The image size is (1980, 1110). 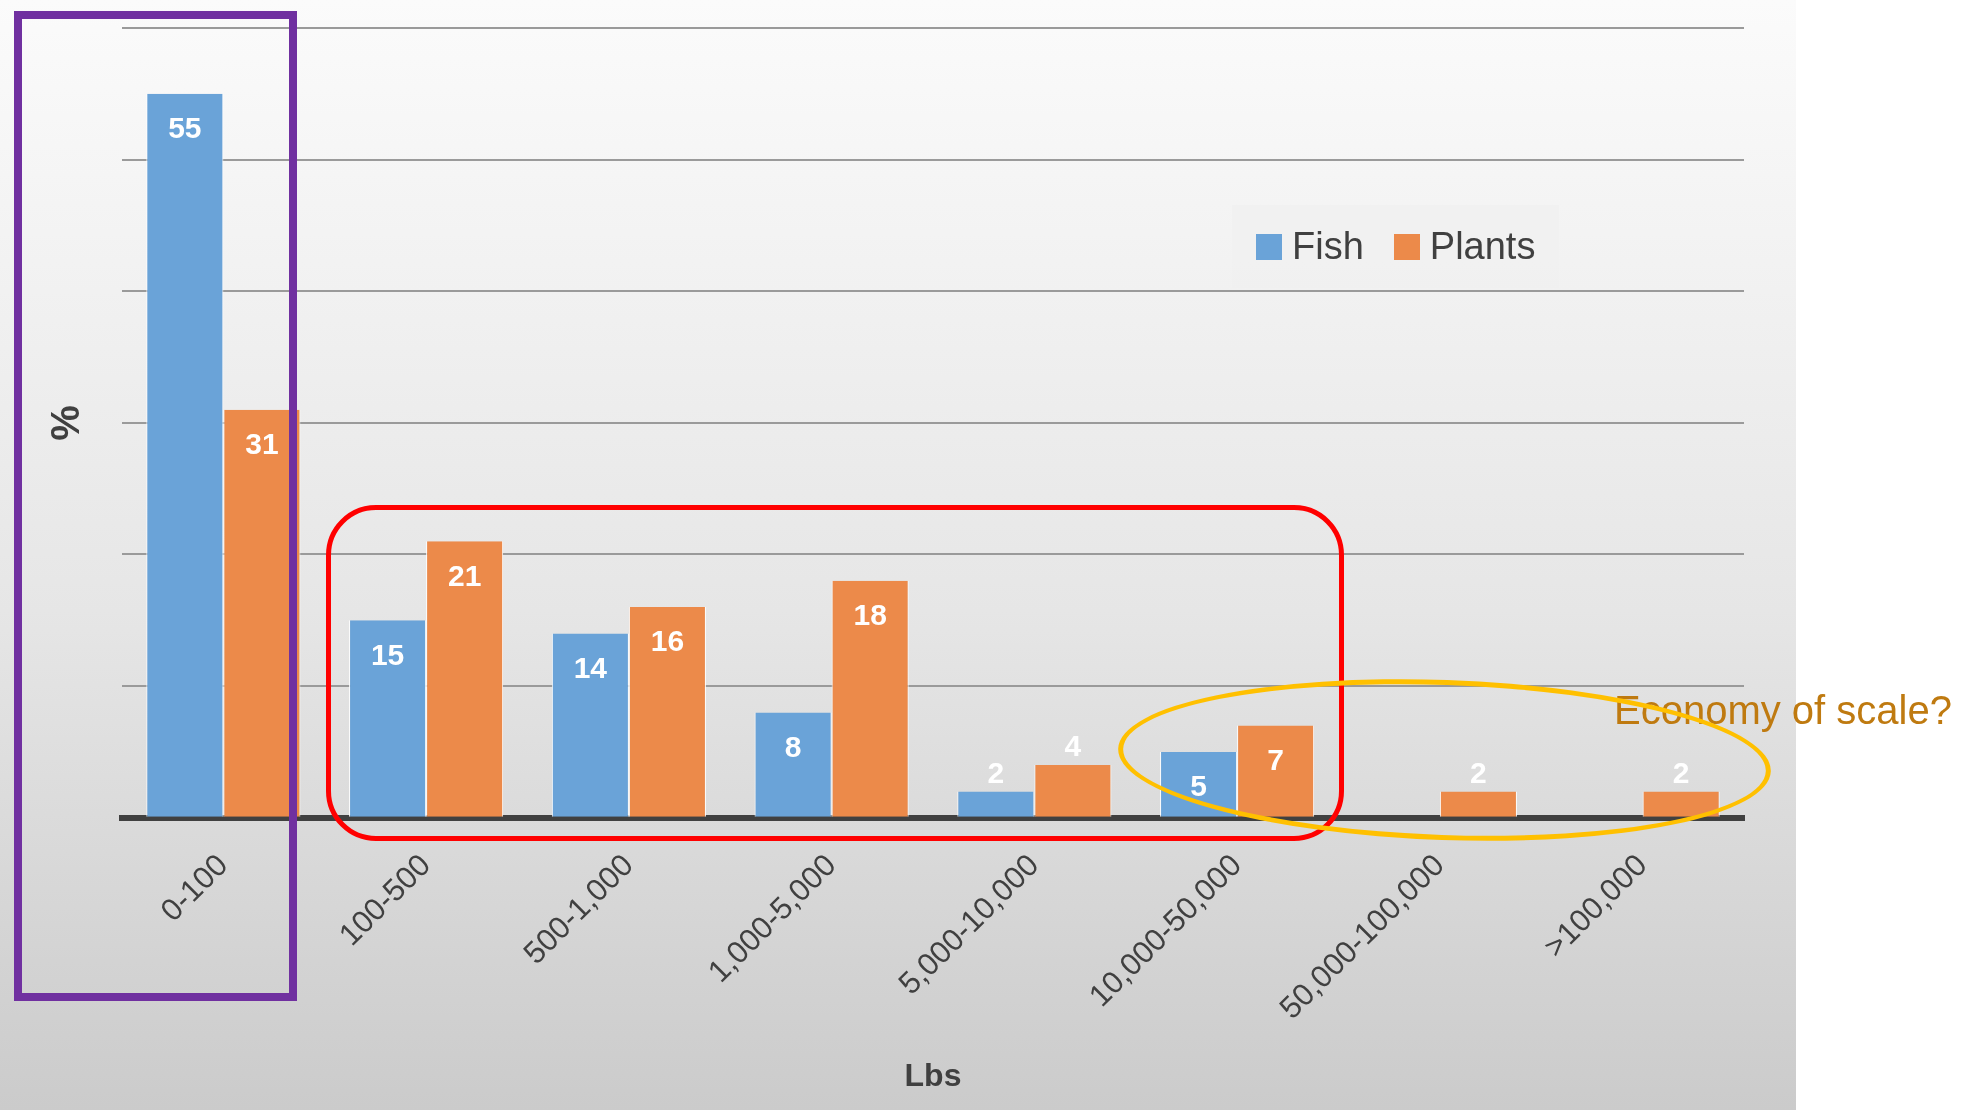 What do you see at coordinates (65, 423) in the screenshot?
I see `y-axis-title: %` at bounding box center [65, 423].